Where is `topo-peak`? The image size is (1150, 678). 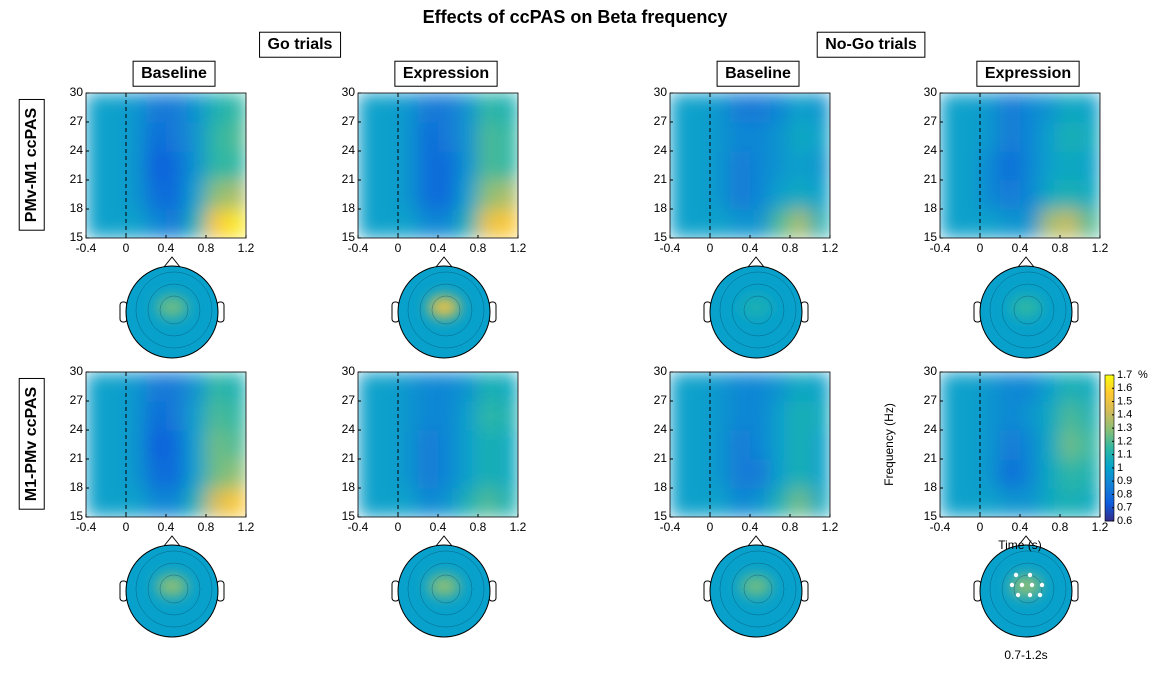 topo-peak is located at coordinates (756, 586).